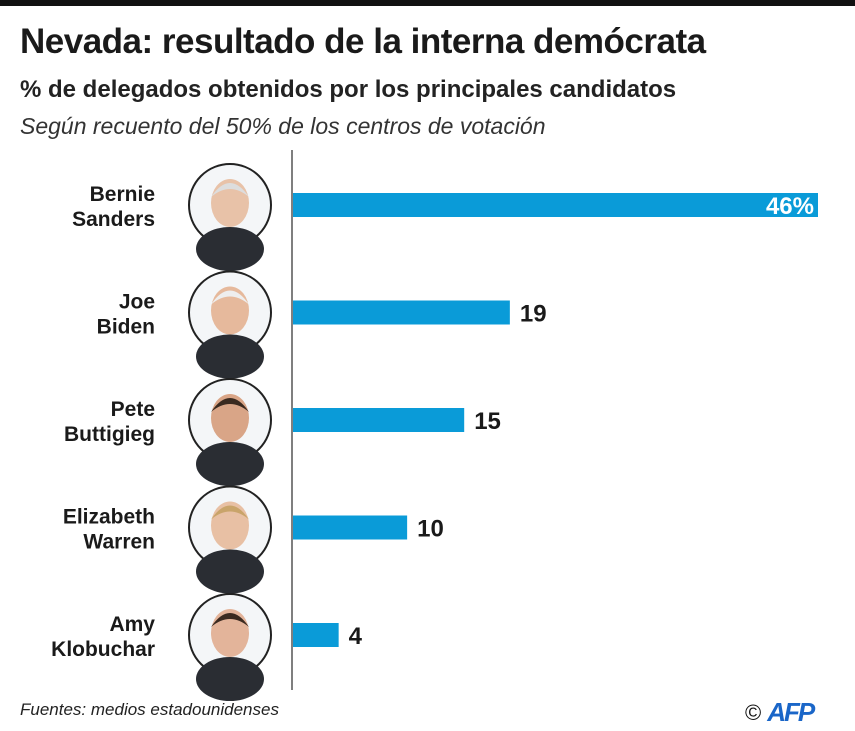  What do you see at coordinates (103, 649) in the screenshot?
I see `category-label-line: Klobuchar` at bounding box center [103, 649].